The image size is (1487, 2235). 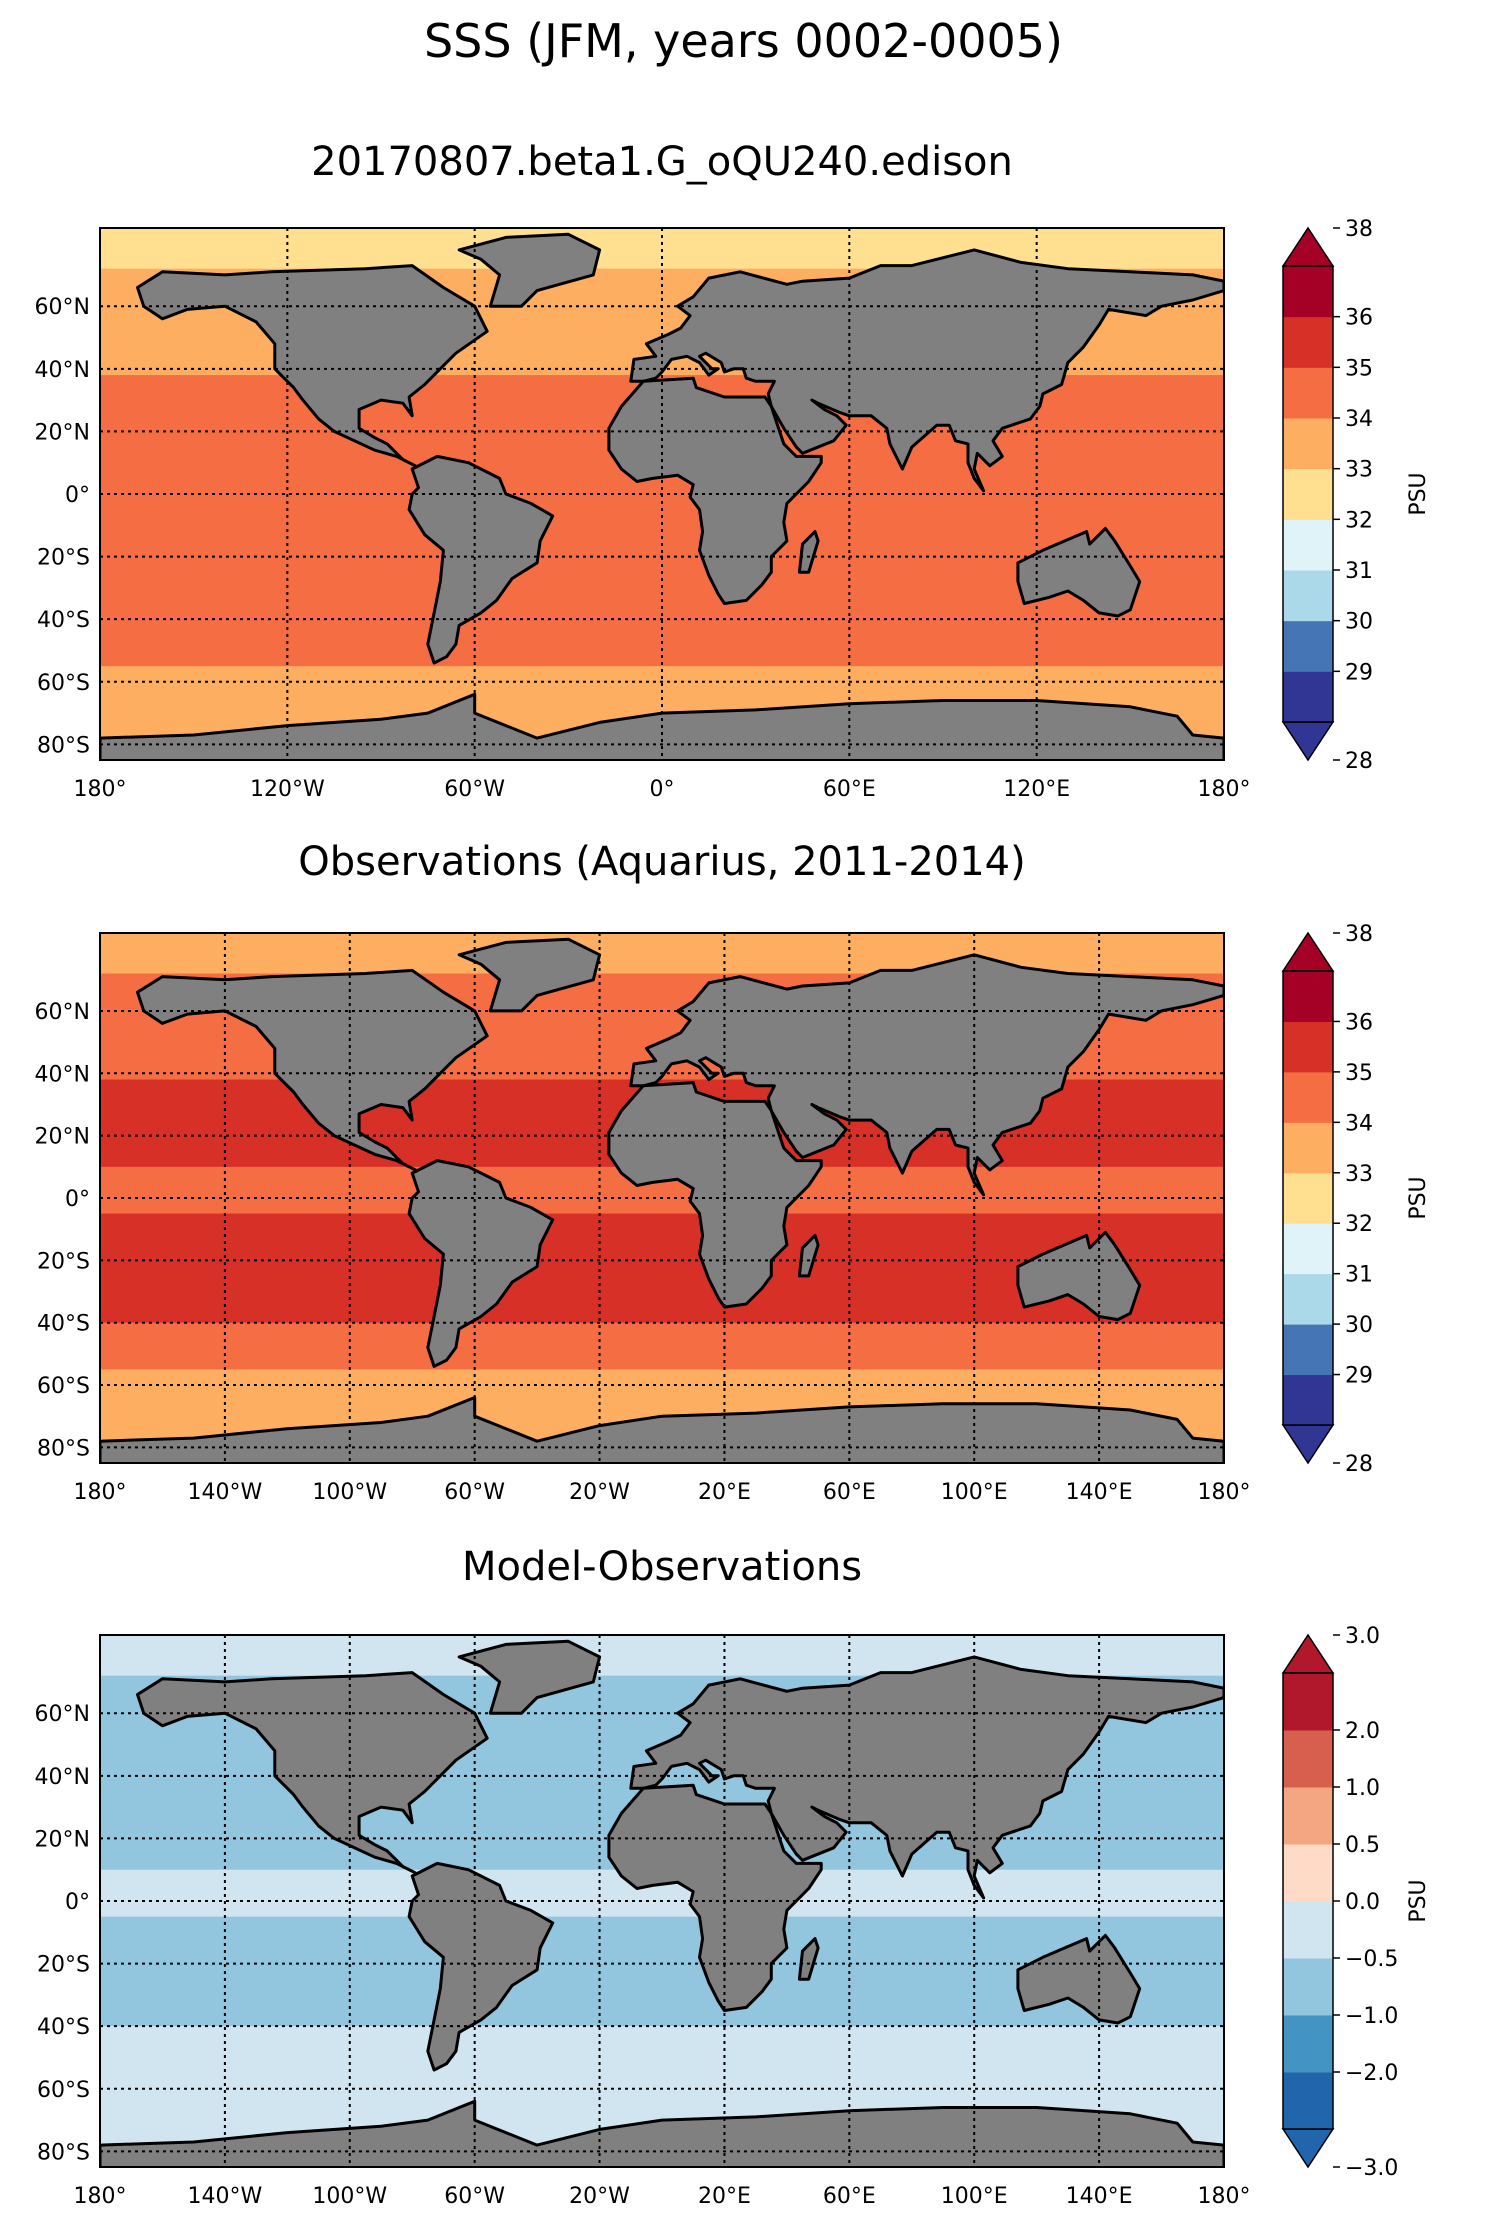 What do you see at coordinates (1371, 2016) in the screenshot?
I see `colorbar-tick-label: −1.0` at bounding box center [1371, 2016].